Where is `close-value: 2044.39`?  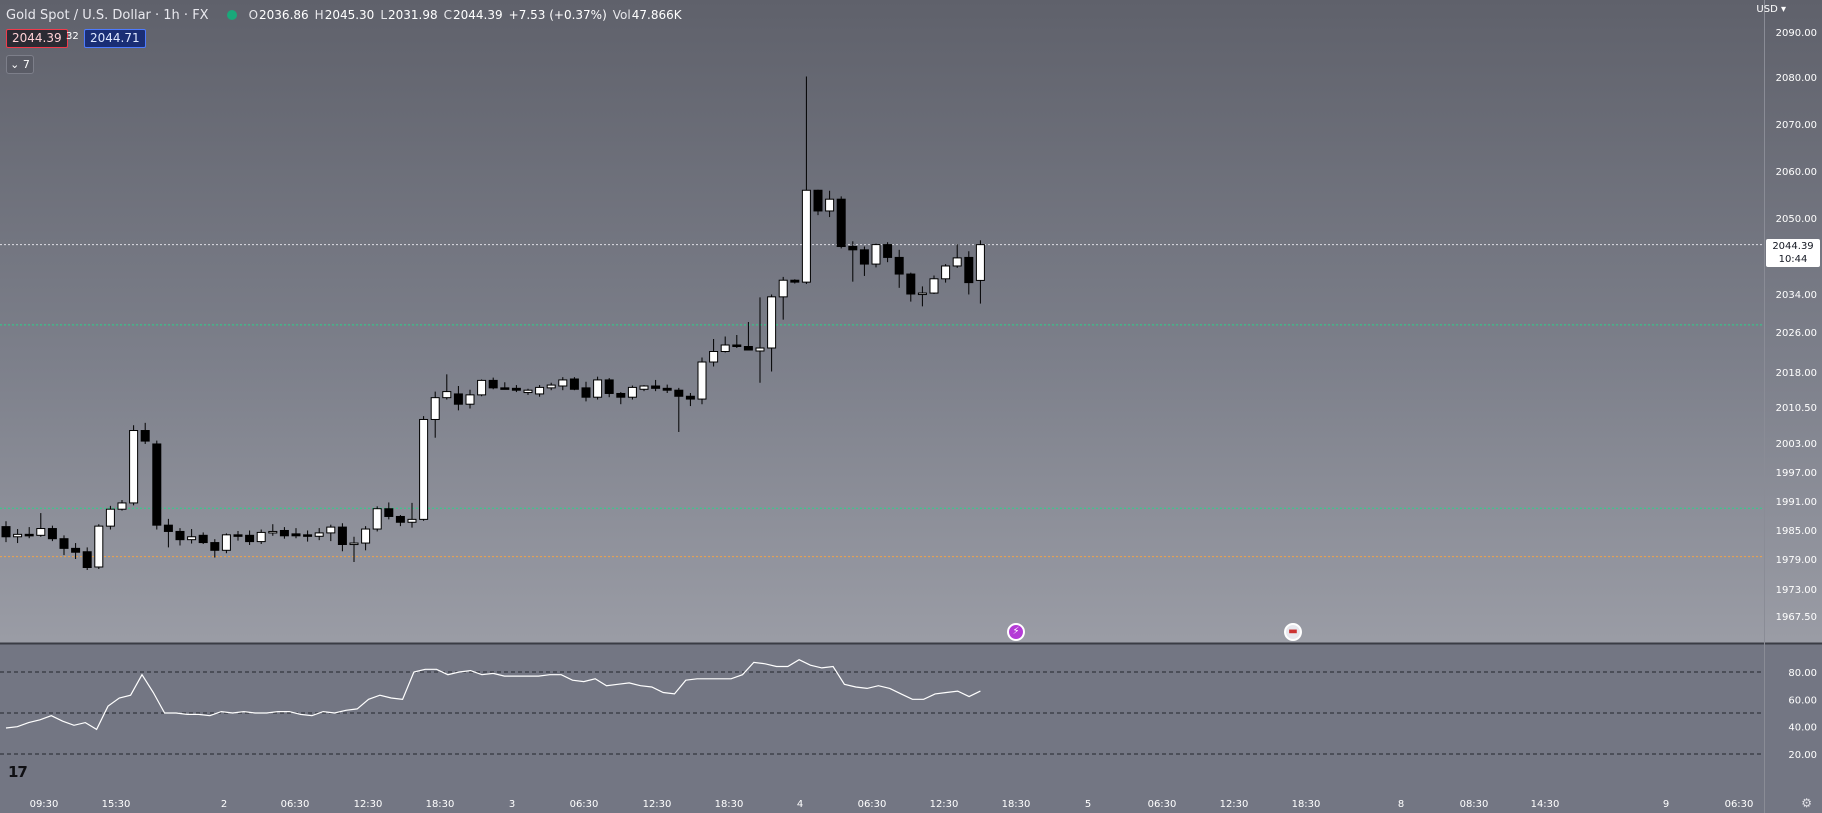 close-value: 2044.39 is located at coordinates (478, 15).